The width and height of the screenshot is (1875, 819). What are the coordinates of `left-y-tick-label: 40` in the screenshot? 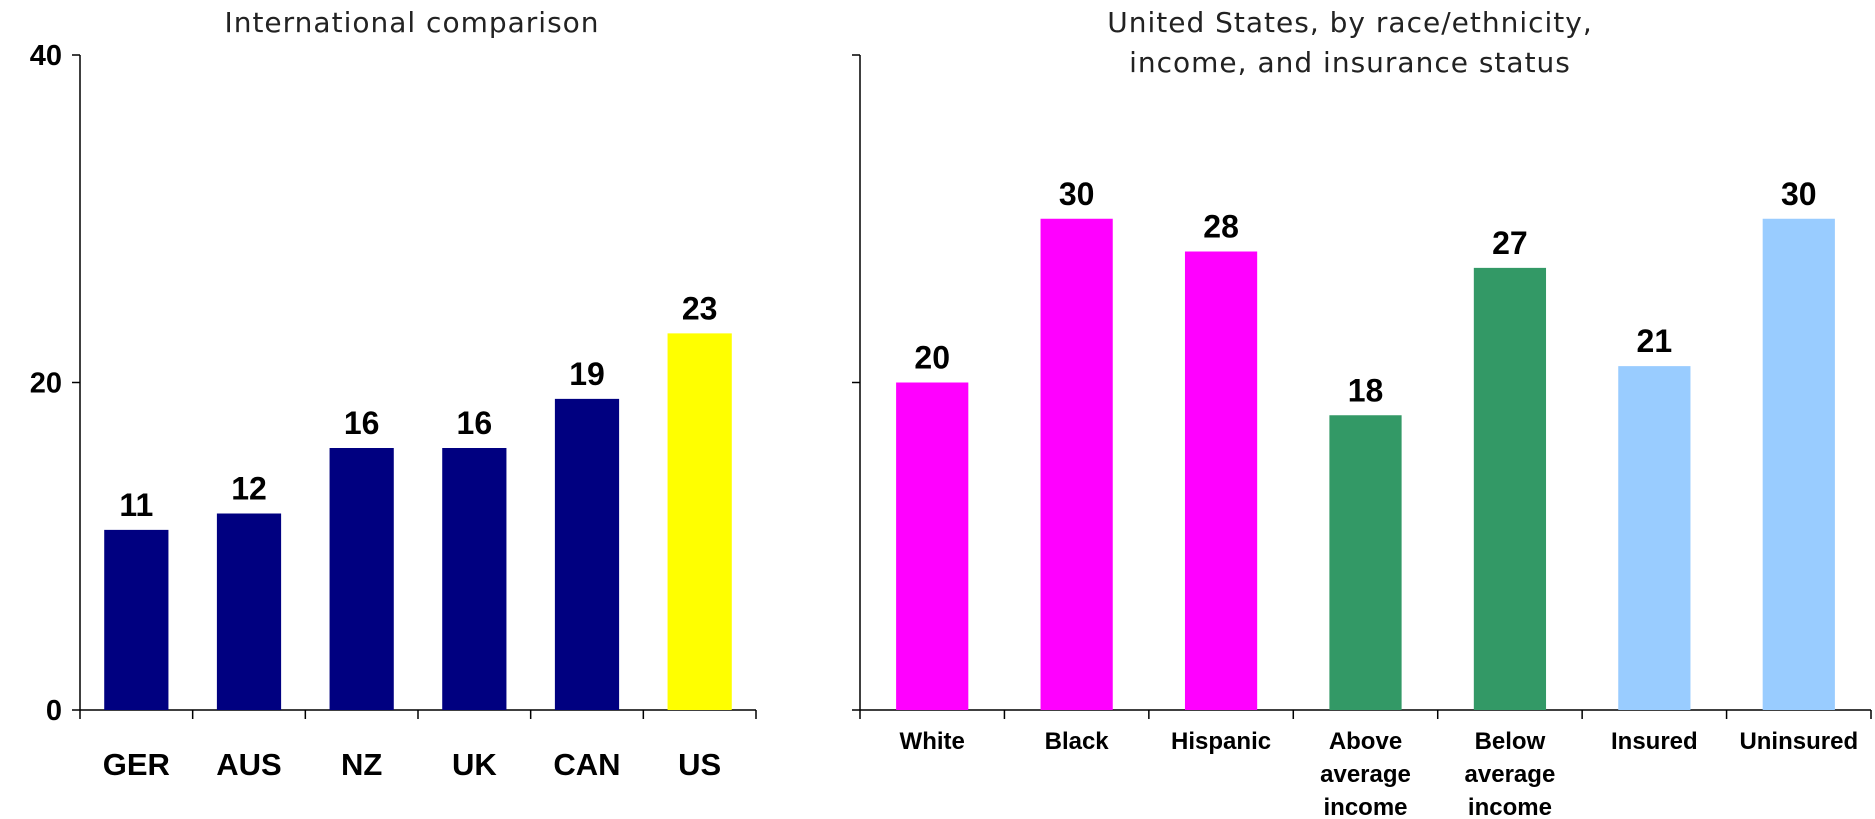 It's located at (46, 56).